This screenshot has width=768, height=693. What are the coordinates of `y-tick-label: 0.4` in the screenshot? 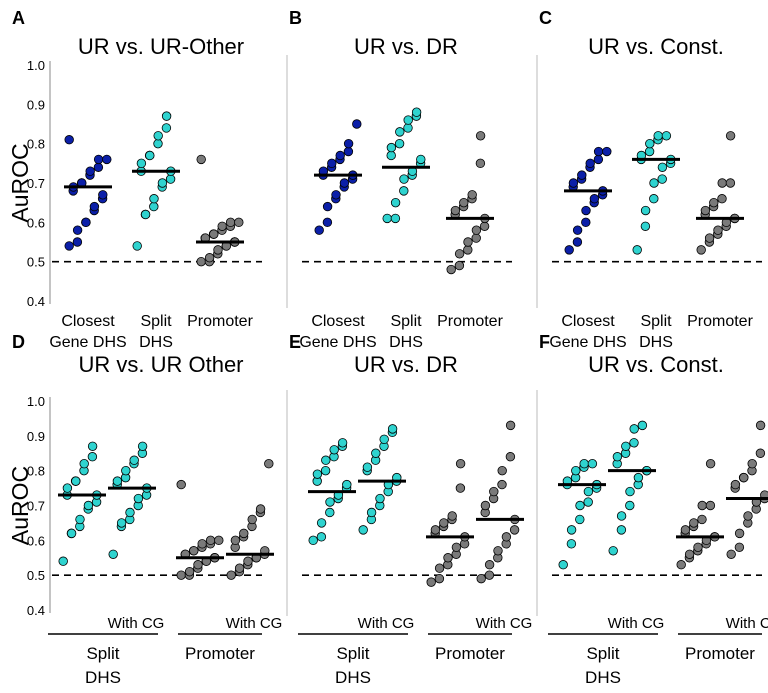 It's located at (36, 301).